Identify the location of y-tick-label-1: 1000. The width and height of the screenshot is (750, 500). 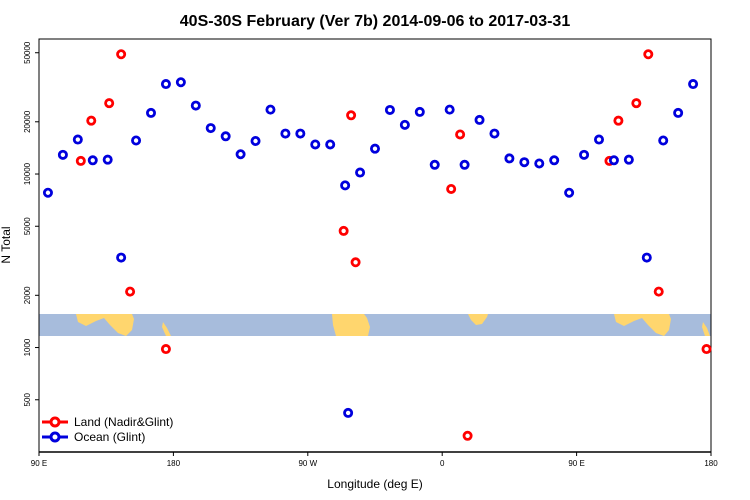
(27, 347).